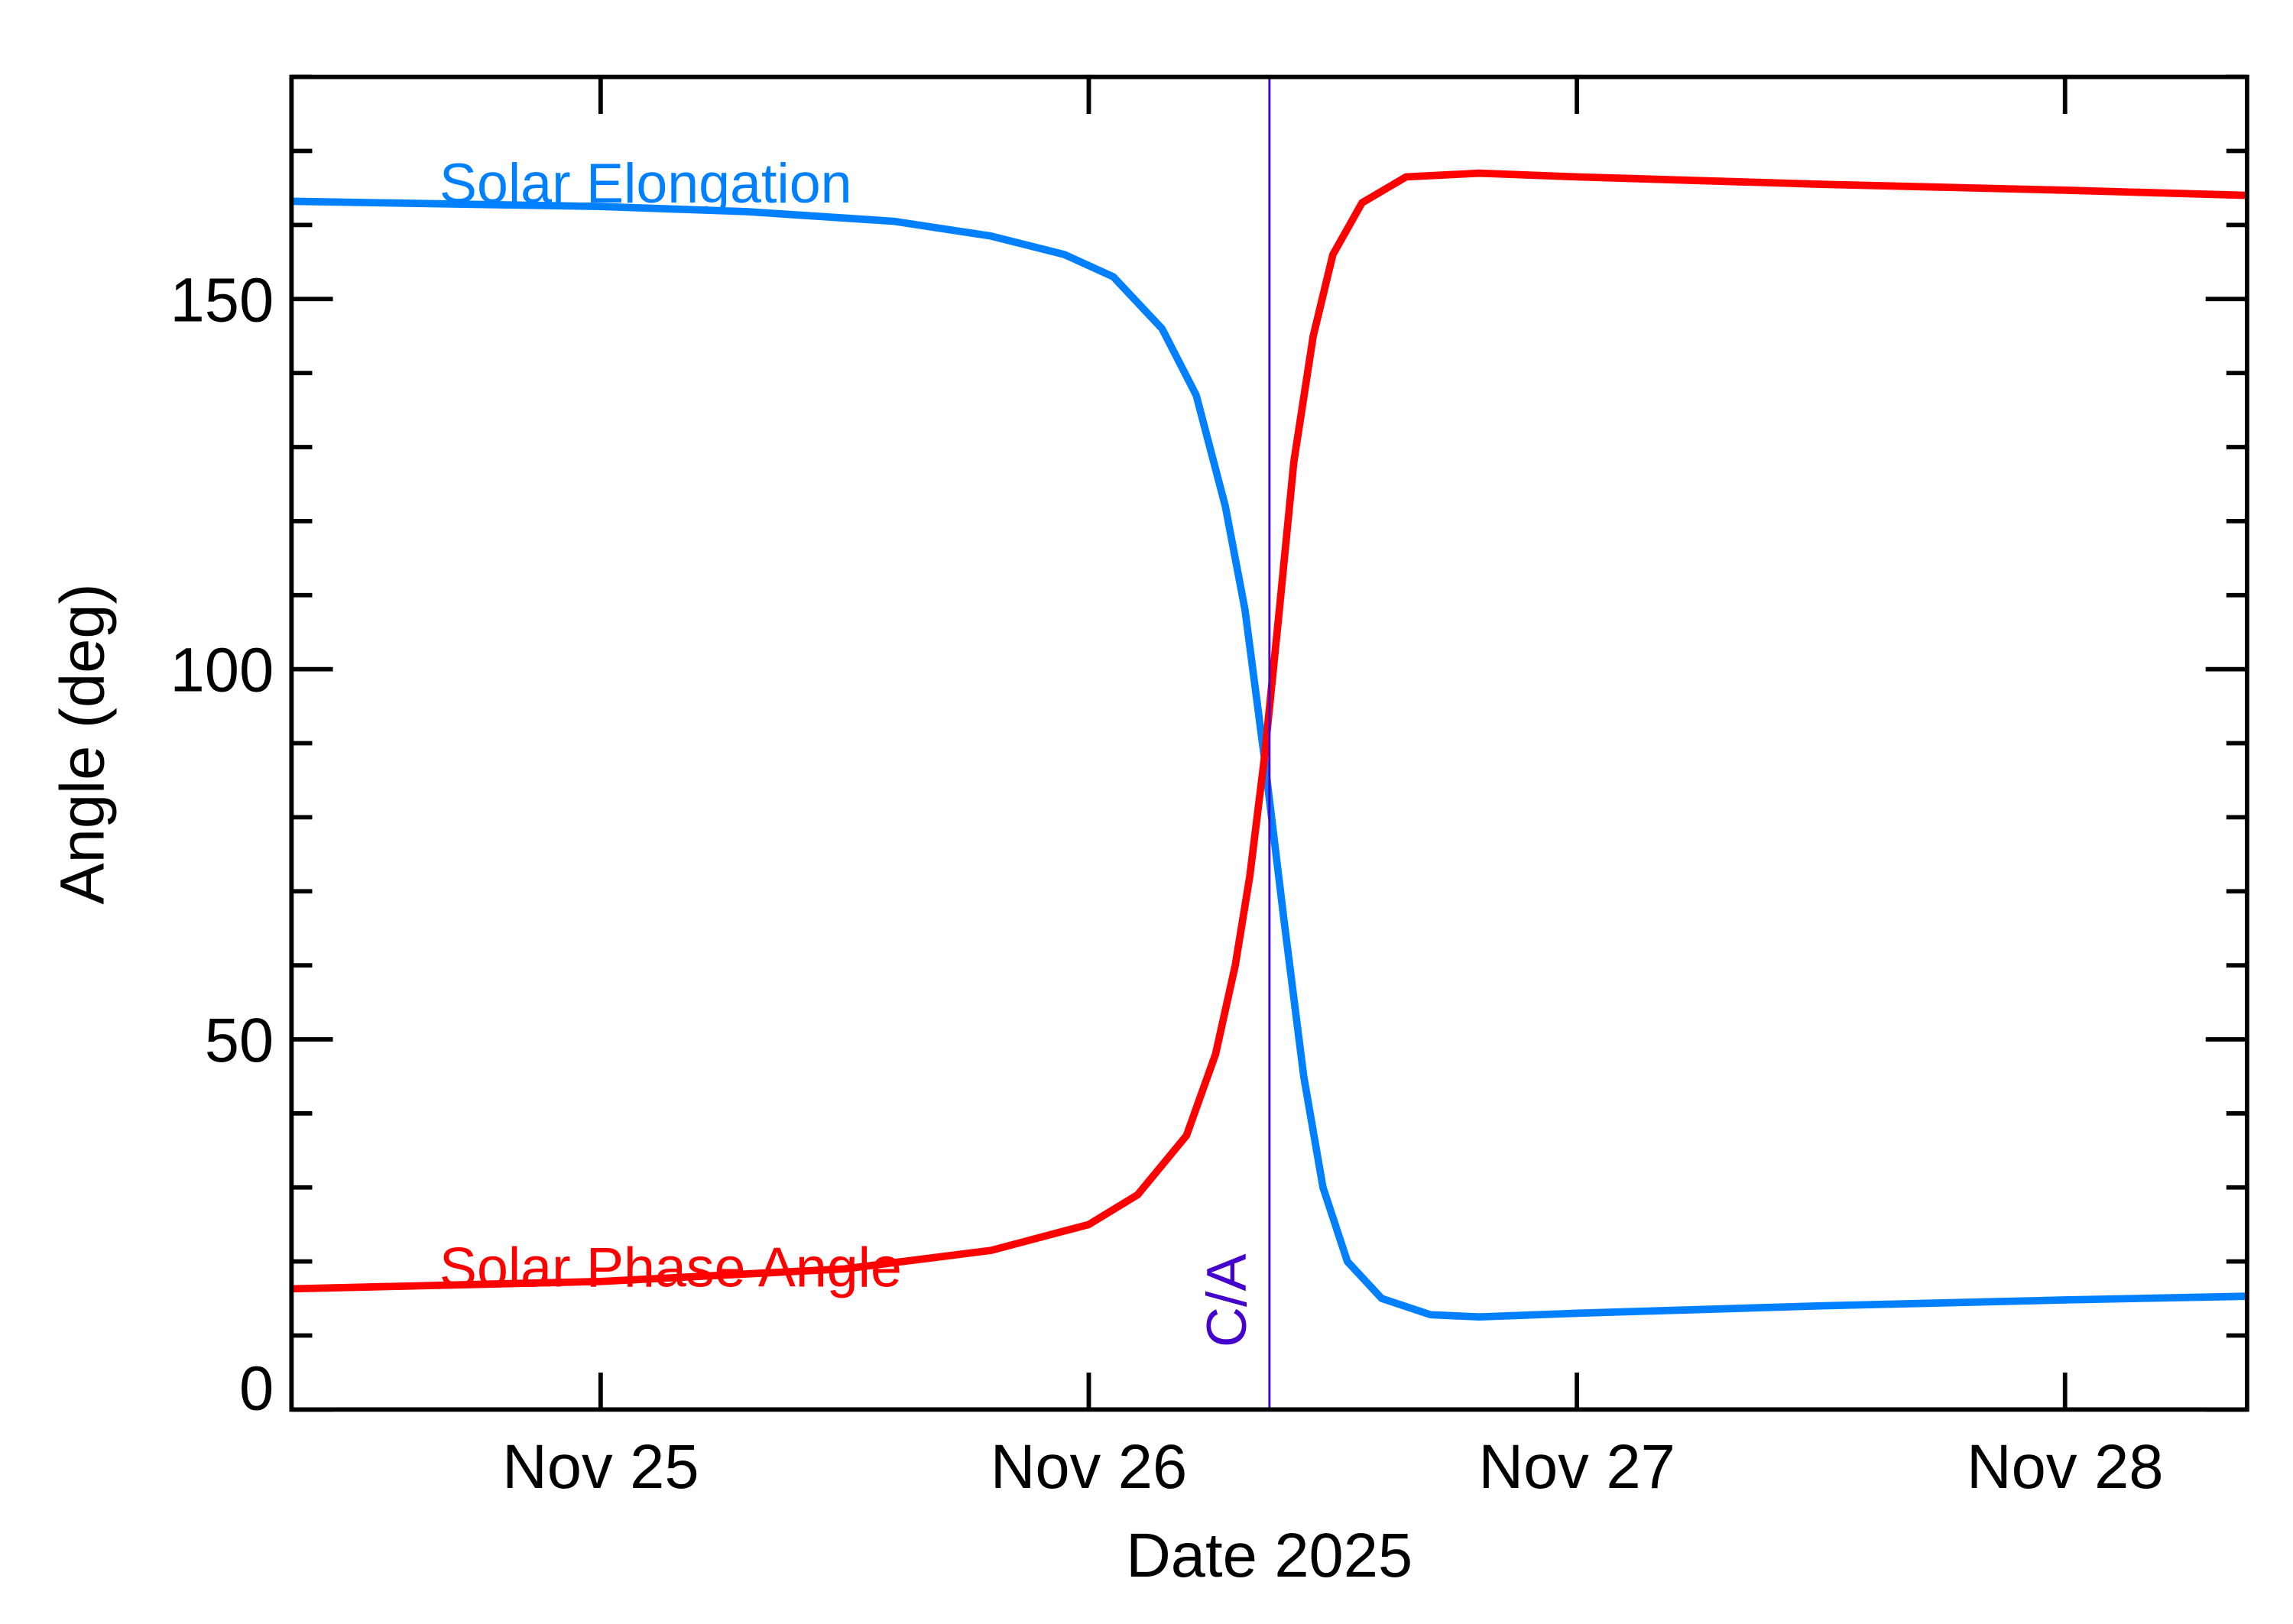 Image resolution: width=2293 pixels, height=1624 pixels. What do you see at coordinates (83, 743) in the screenshot?
I see `y-axis-label: Angle (deg)` at bounding box center [83, 743].